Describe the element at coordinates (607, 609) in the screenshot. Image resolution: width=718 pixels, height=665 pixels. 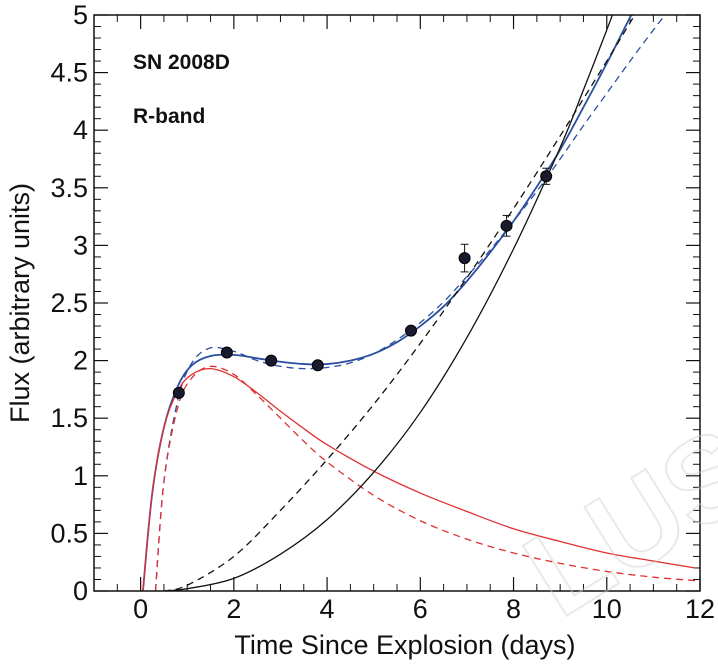
I see `x-tick-label: 10` at that location.